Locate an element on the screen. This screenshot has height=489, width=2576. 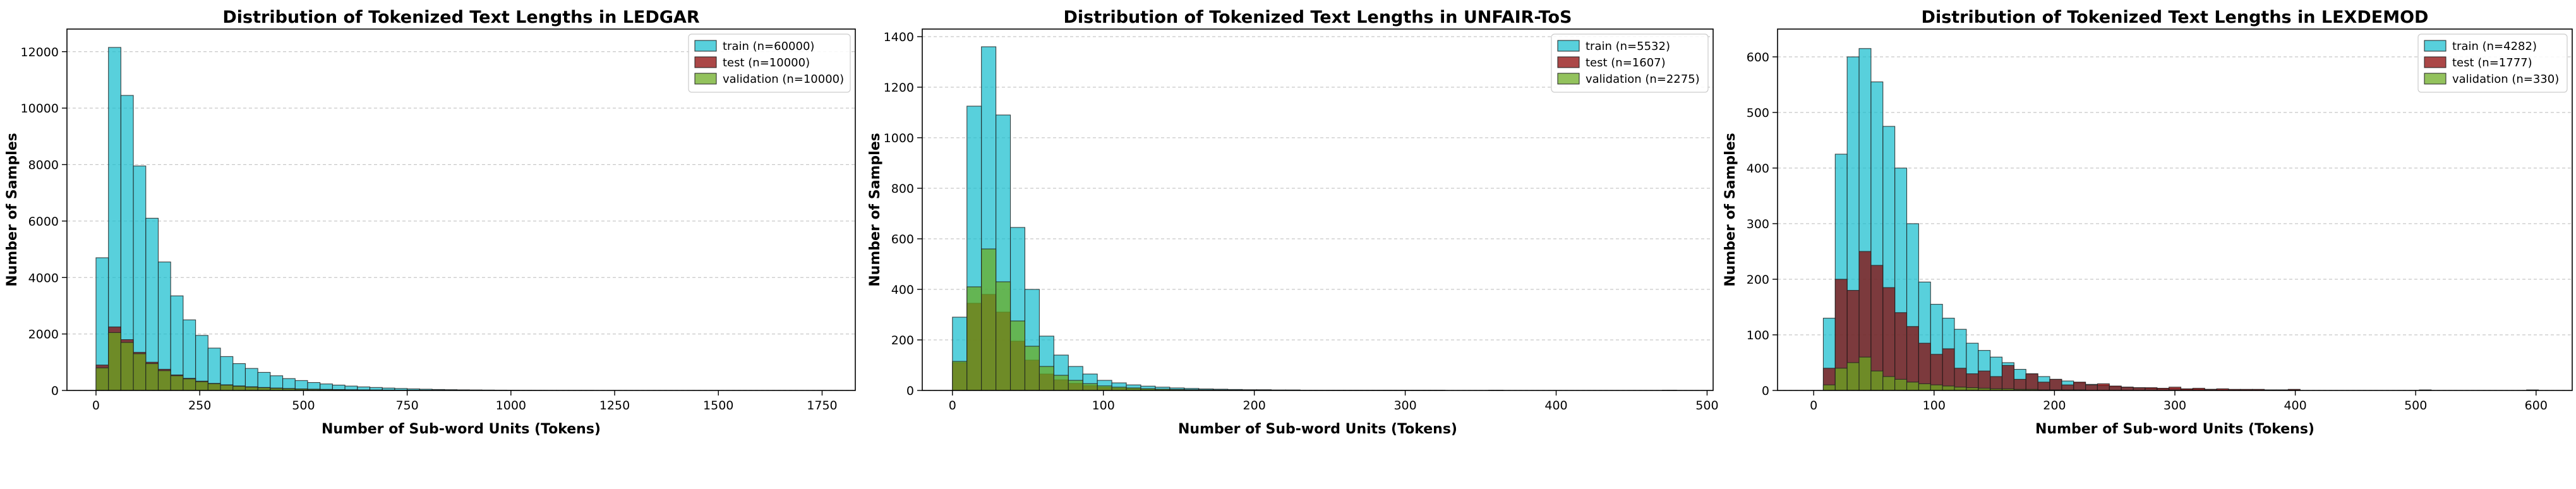
series-train is located at coordinates (344, 218).